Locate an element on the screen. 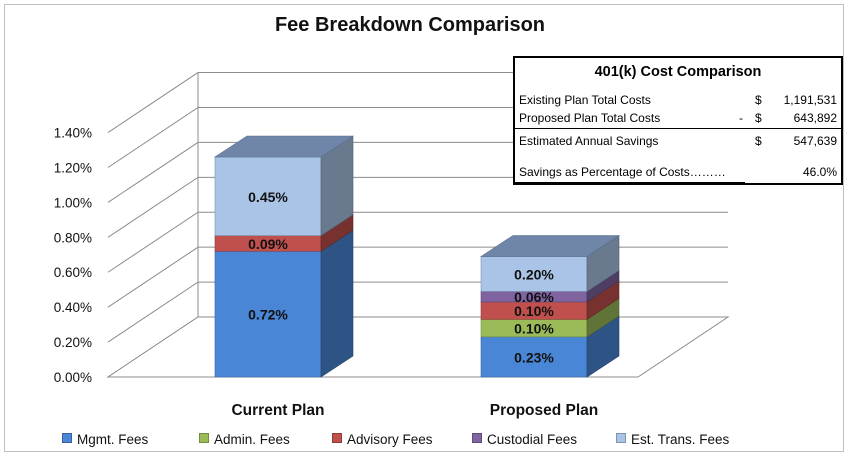 The image size is (850, 457). y-tick-label: 0.20% is located at coordinates (73, 342).